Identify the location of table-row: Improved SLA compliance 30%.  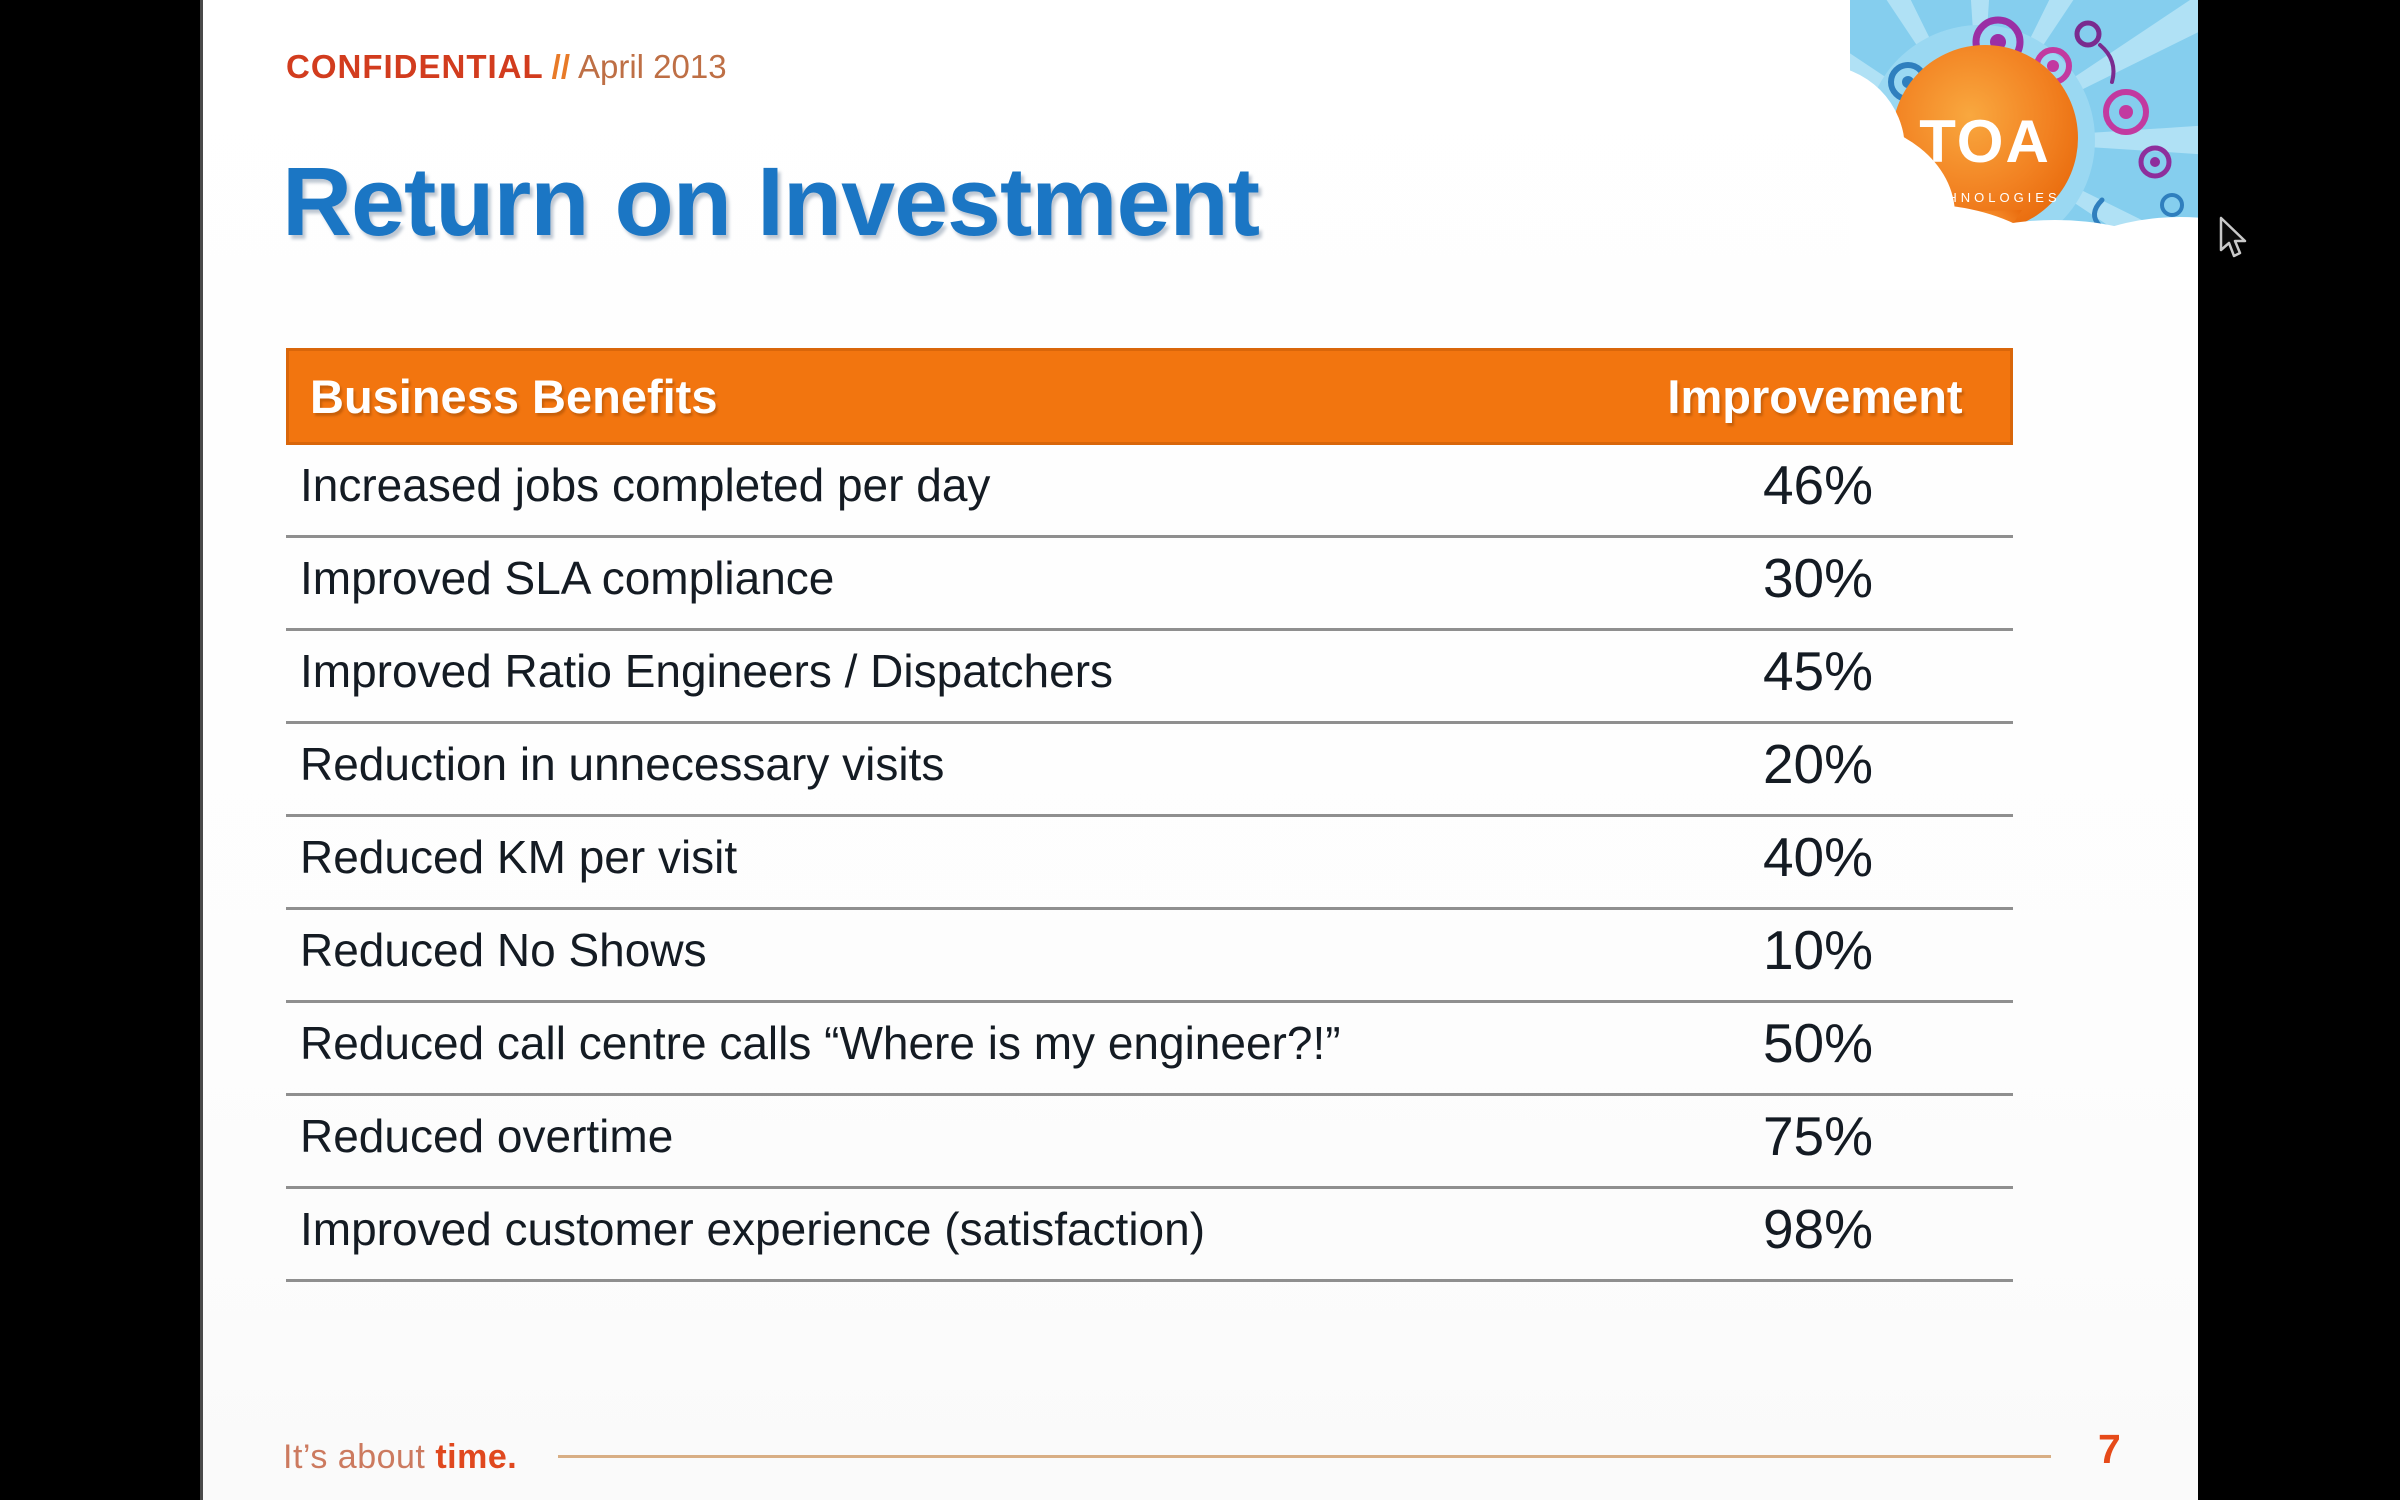
(1149, 584).